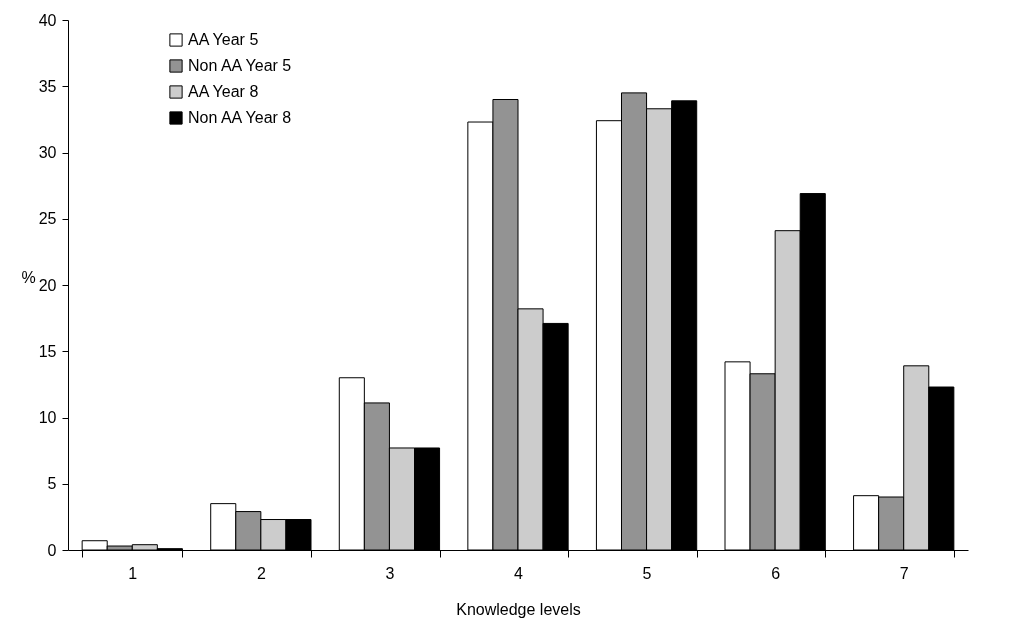 This screenshot has height=640, width=1022. What do you see at coordinates (52, 484) in the screenshot?
I see `y-tick-label: 5` at bounding box center [52, 484].